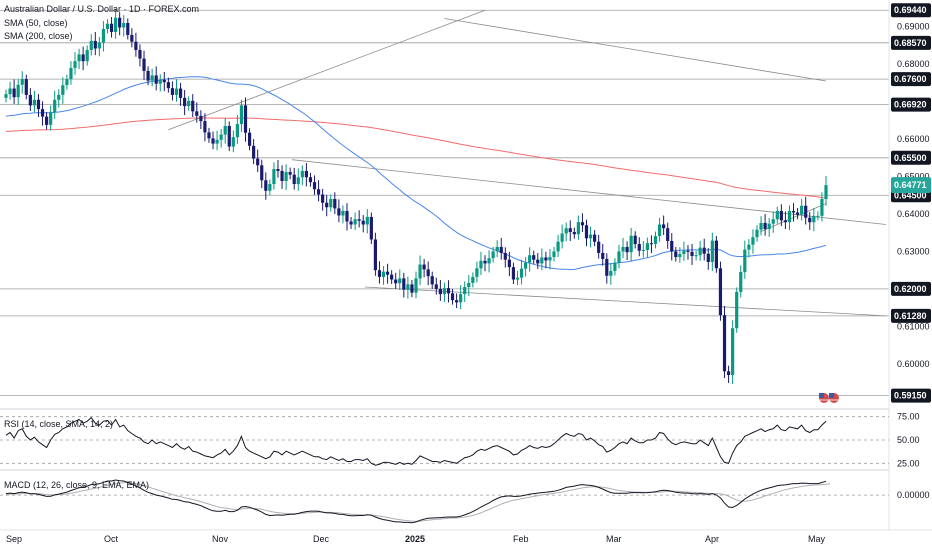 Image resolution: width=932 pixels, height=555 pixels. What do you see at coordinates (911, 10) in the screenshot?
I see `level-tag: 0.69440` at bounding box center [911, 10].